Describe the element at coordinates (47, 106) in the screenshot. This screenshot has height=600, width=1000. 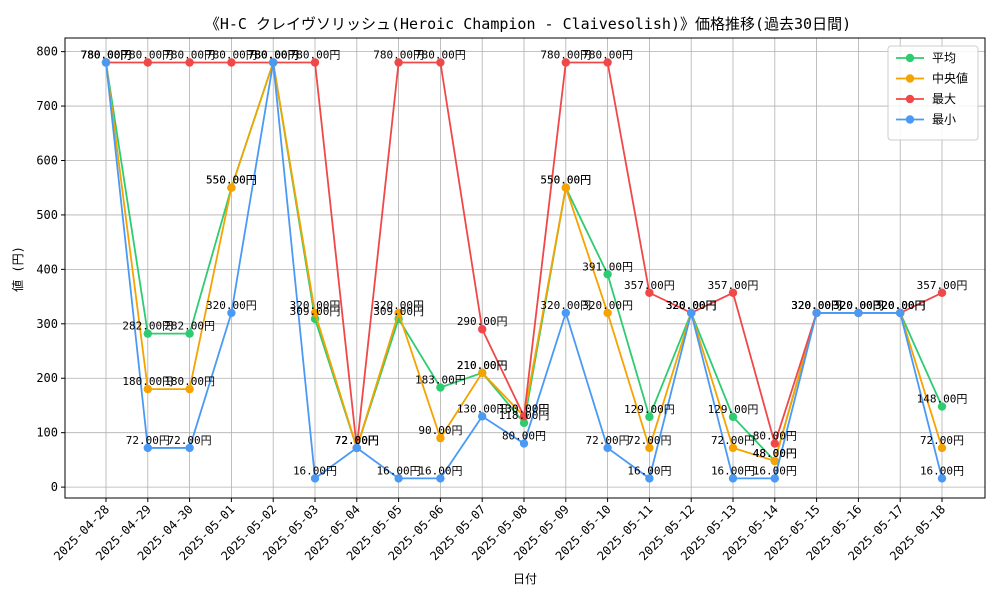
I see `y-tick-label: 700` at that location.